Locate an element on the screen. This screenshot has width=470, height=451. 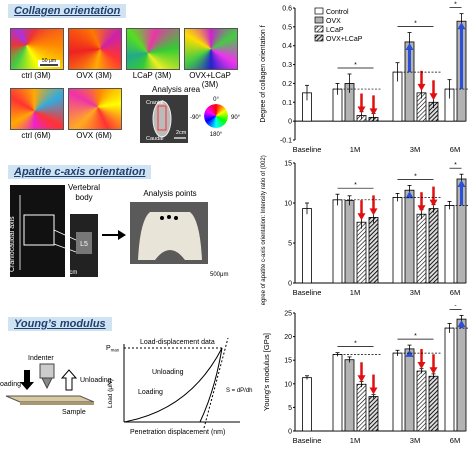
group-label-1m: 1M is located at coordinates (355, 149).